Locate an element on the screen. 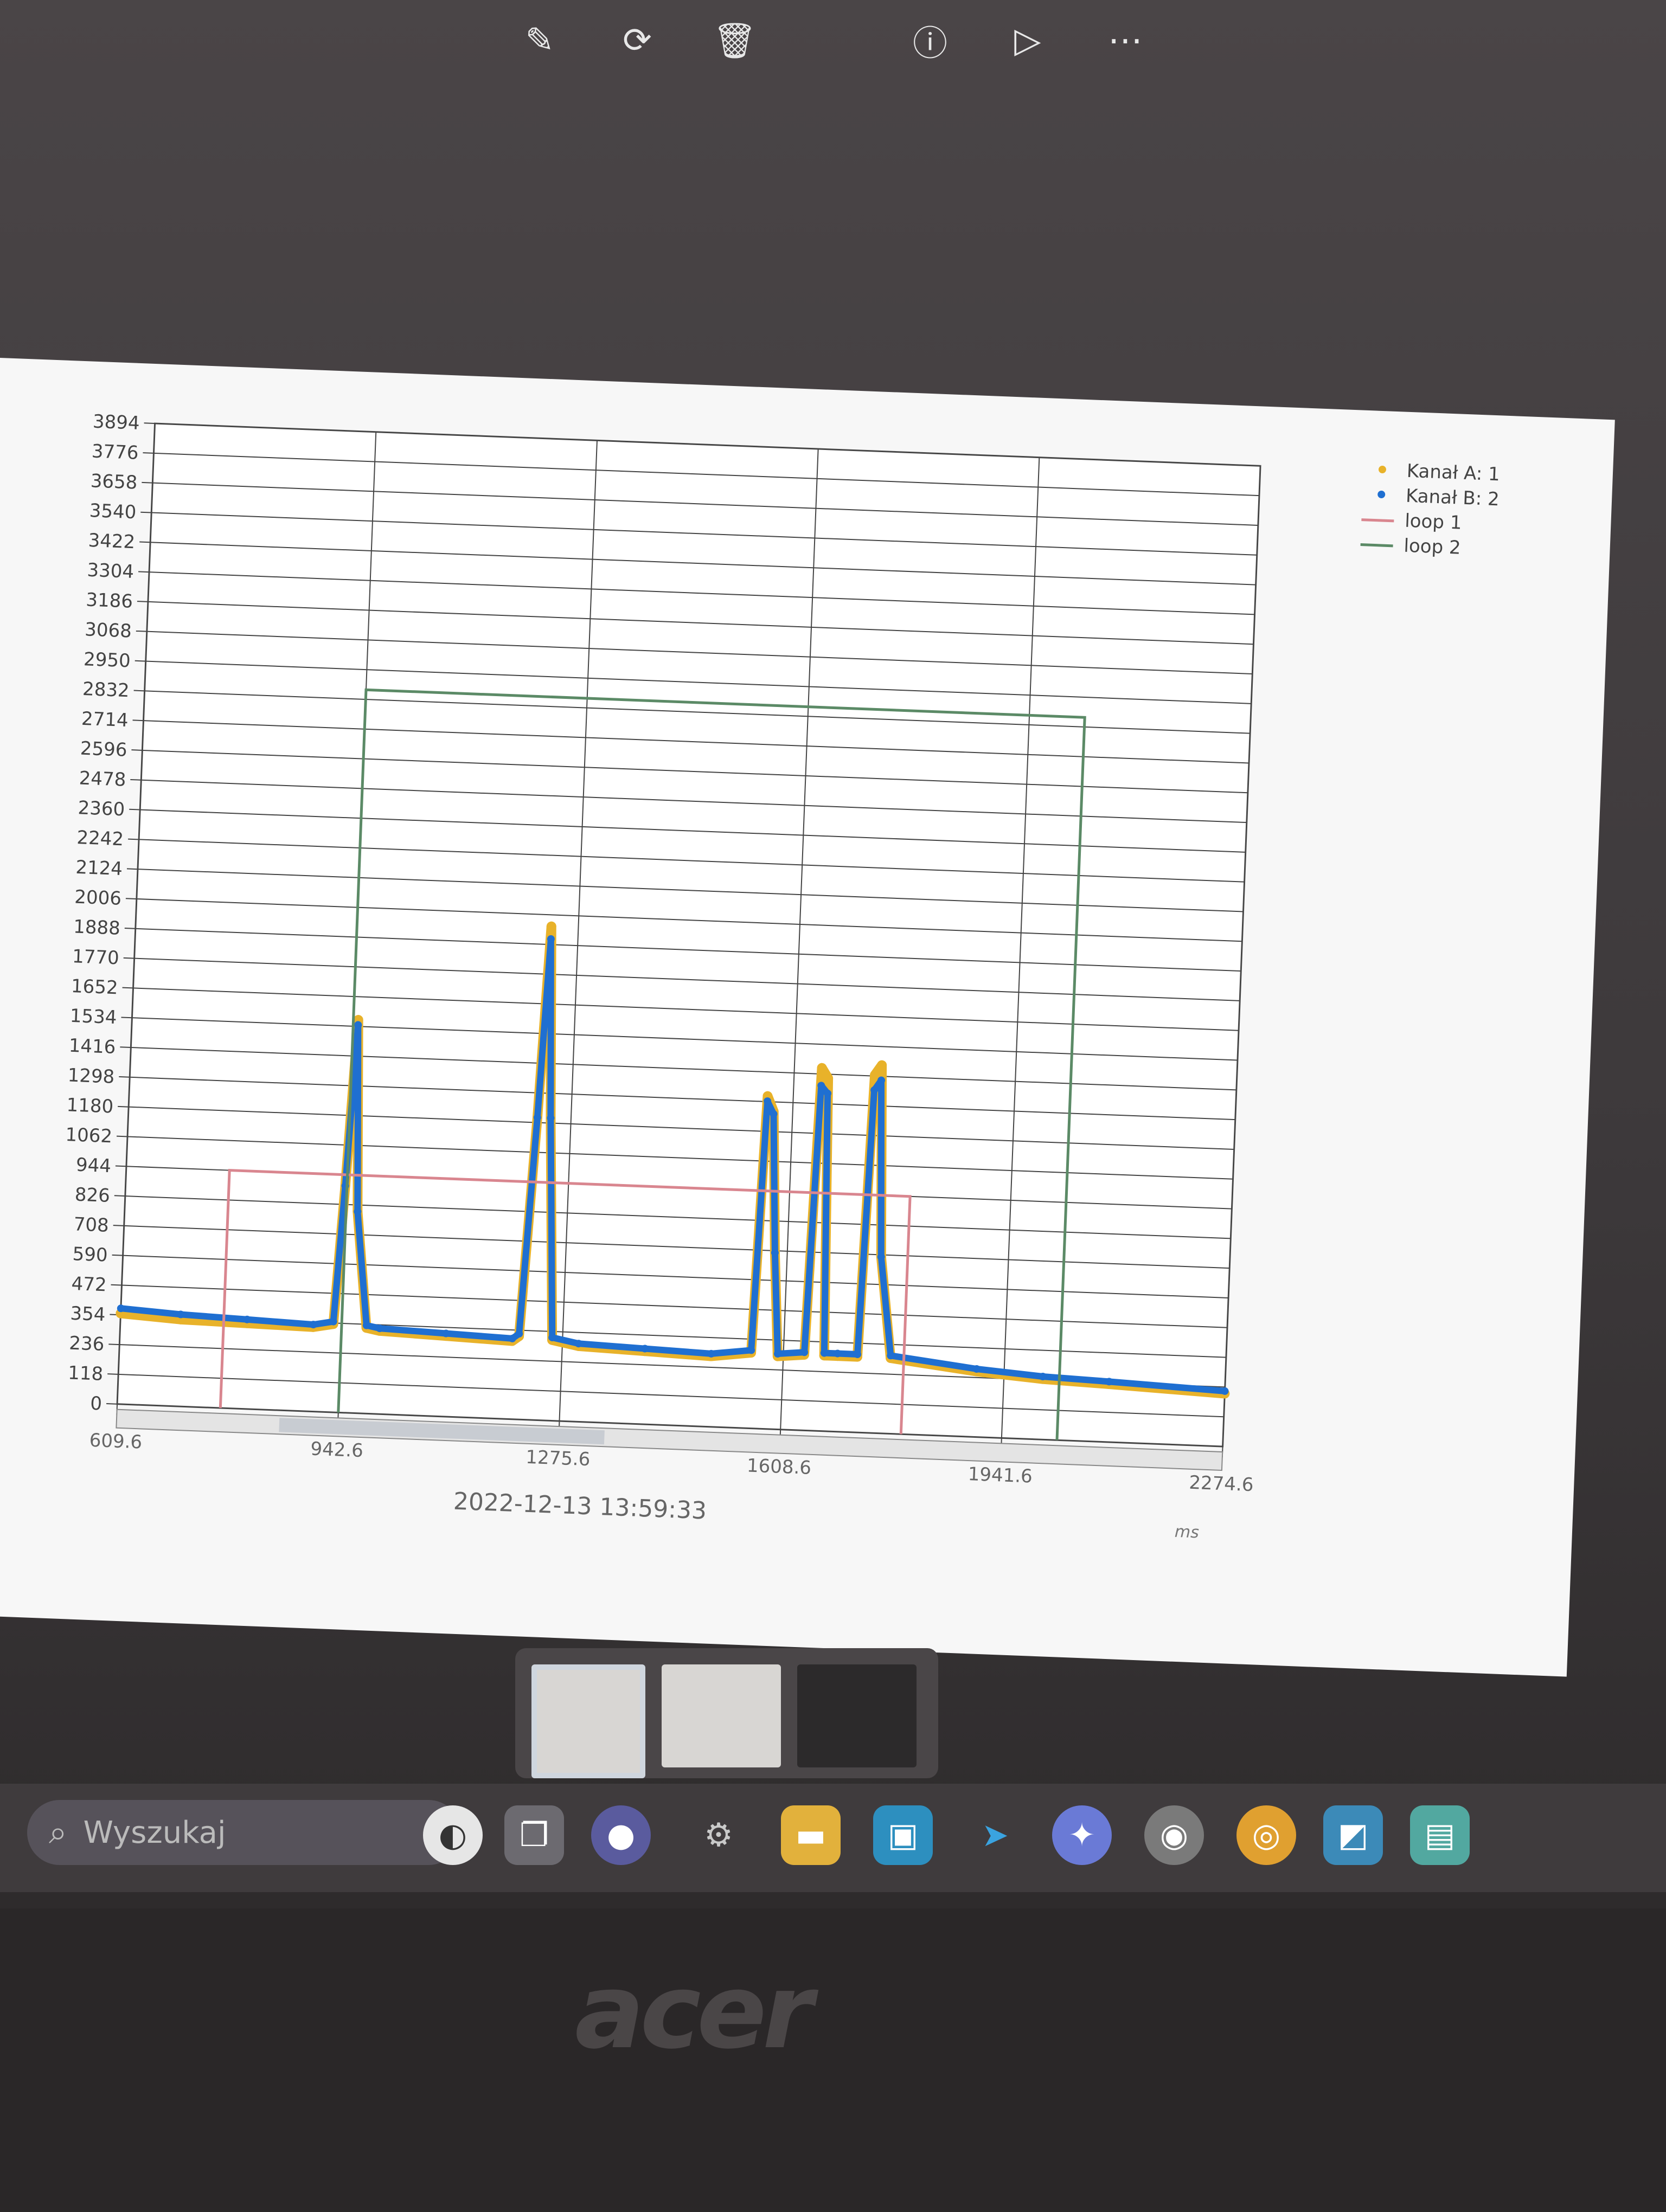  timestamp-label: 2022-12-13 13:59:33 is located at coordinates (580, 1506).